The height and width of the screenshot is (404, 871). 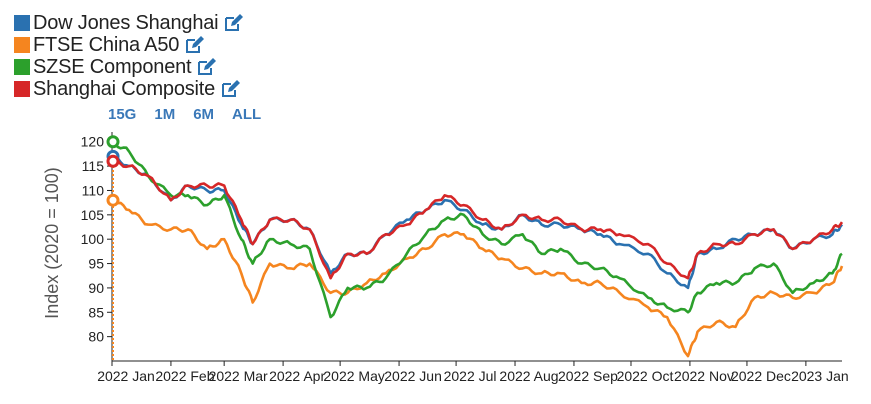 What do you see at coordinates (96, 312) in the screenshot?
I see `y-tick-label: 85` at bounding box center [96, 312].